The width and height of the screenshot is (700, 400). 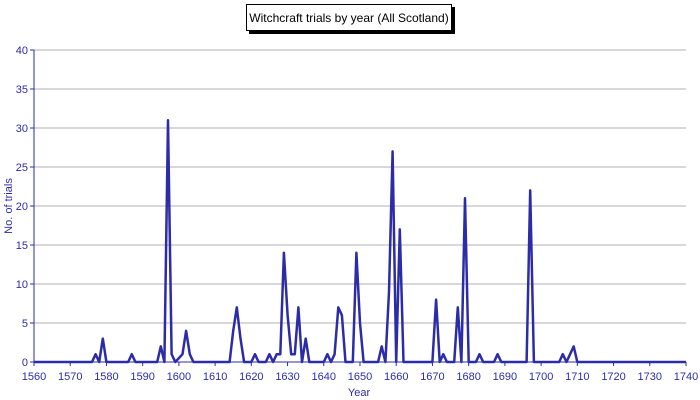 I want to click on x-tick-label: 1720, so click(x=613, y=377).